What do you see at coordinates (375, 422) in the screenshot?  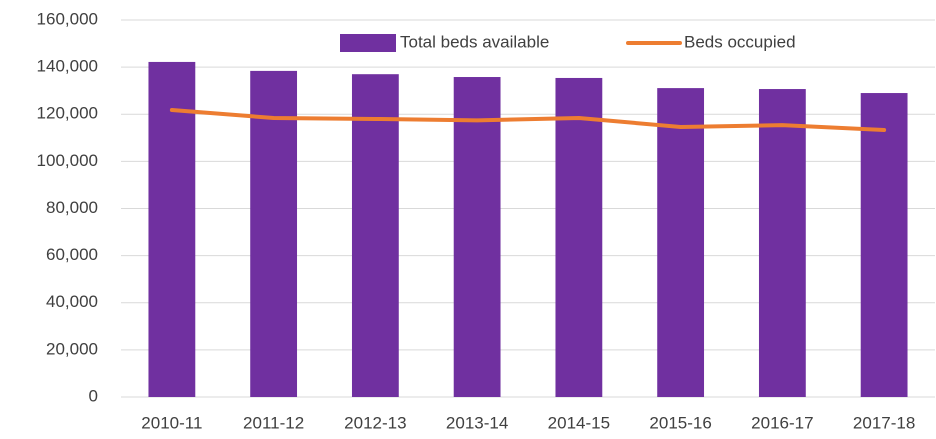 I see `x-tick-label: 2012-13` at bounding box center [375, 422].